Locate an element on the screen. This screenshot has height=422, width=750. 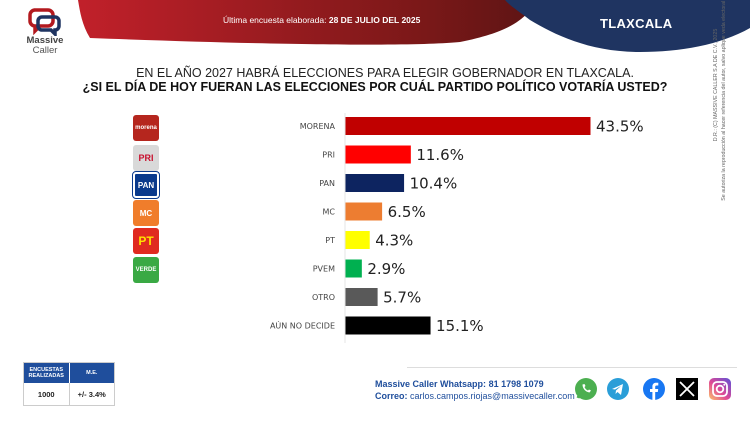
header-red-shape is located at coordinates (309, 22).